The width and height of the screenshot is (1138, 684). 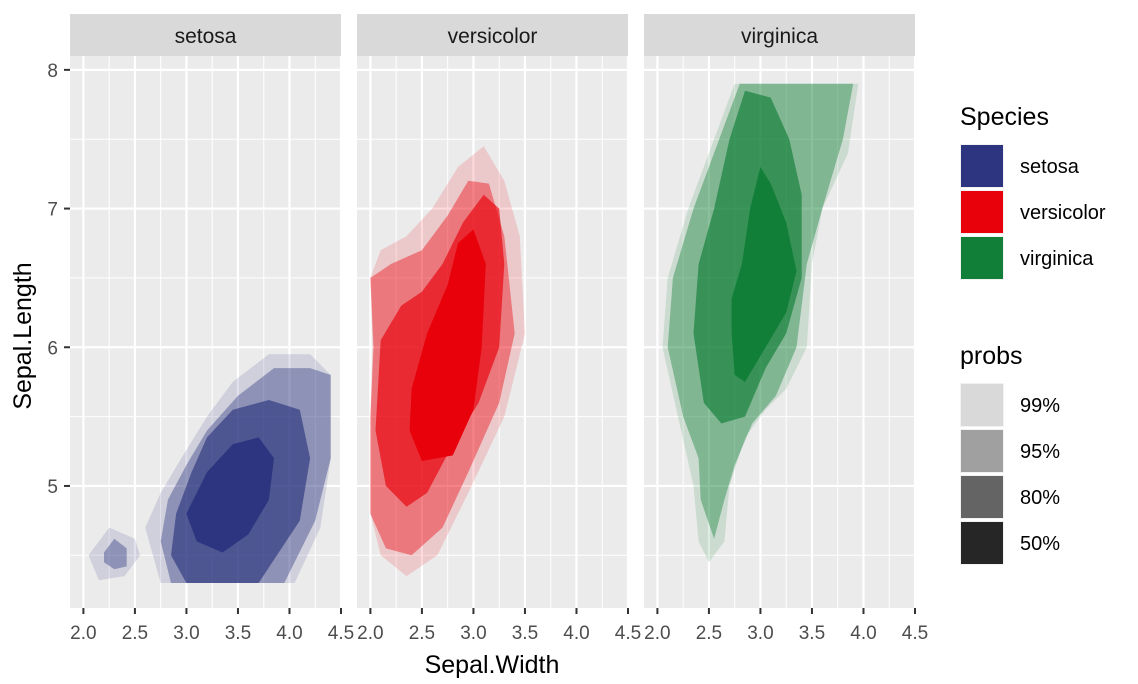 I want to click on density-contours-versicolor, so click(x=447, y=361).